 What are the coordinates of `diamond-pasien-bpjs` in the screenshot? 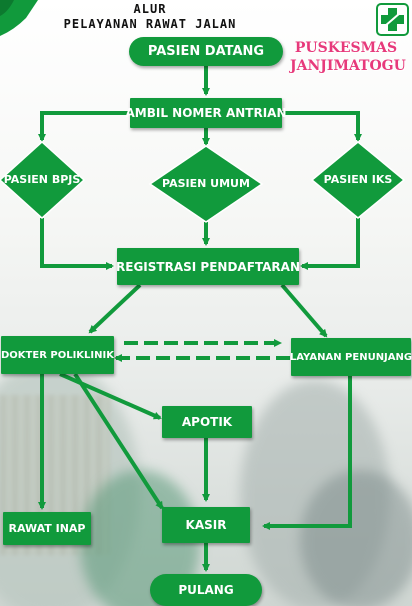 It's located at (43, 180).